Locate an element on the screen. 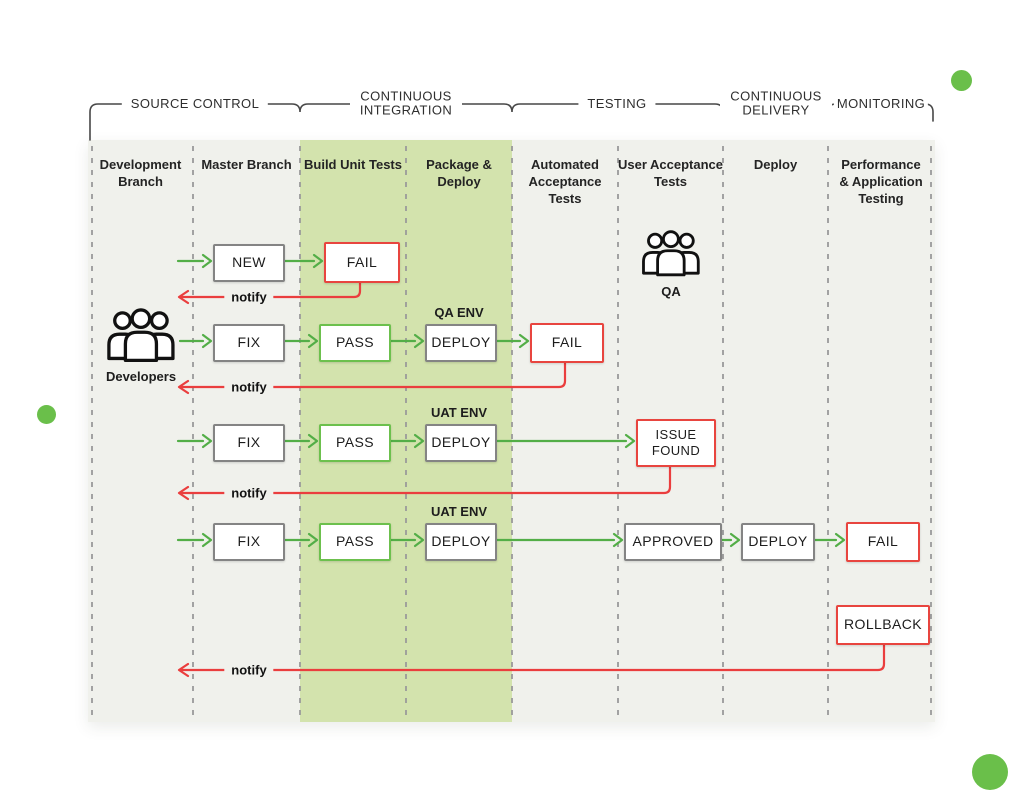 This screenshot has height=808, width=1024. decorative-dot-top-right is located at coordinates (961, 80).